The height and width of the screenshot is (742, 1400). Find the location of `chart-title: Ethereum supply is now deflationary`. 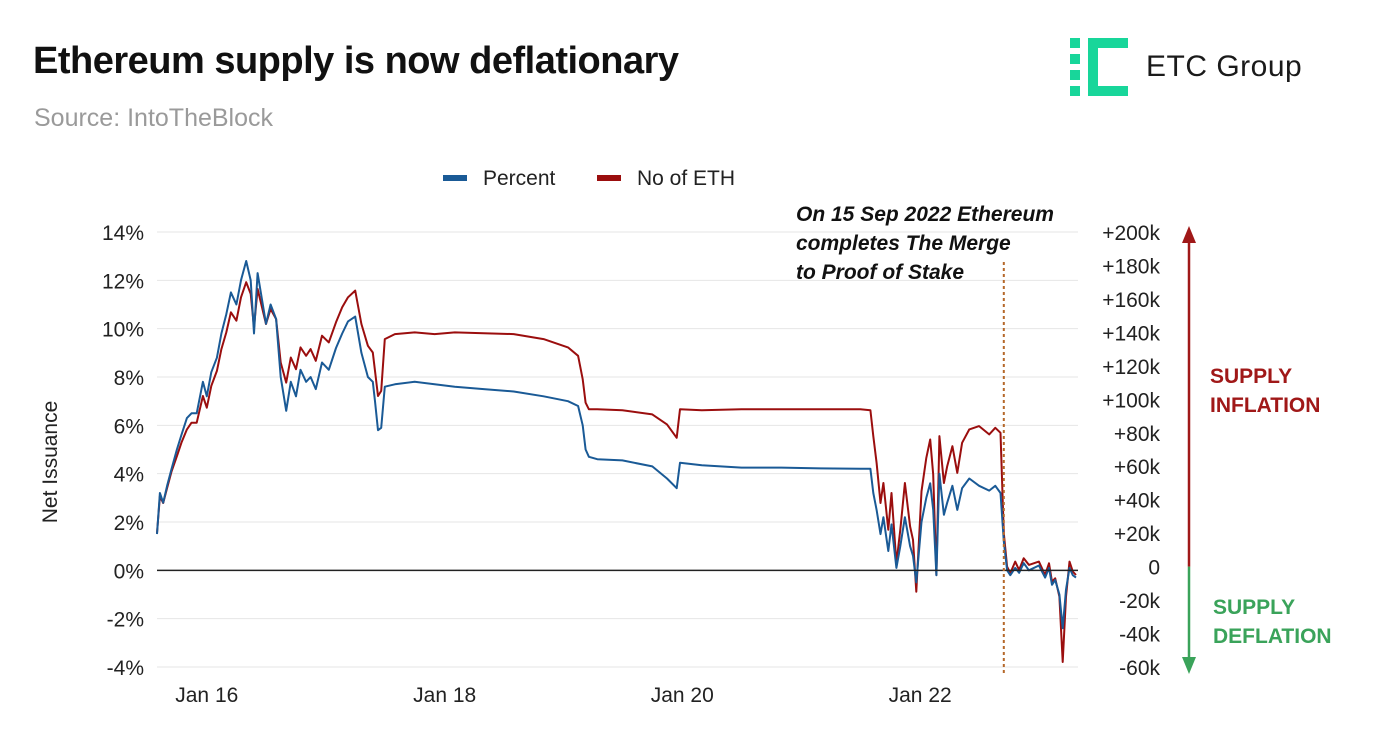

chart-title: Ethereum supply is now deflationary is located at coordinates (356, 61).